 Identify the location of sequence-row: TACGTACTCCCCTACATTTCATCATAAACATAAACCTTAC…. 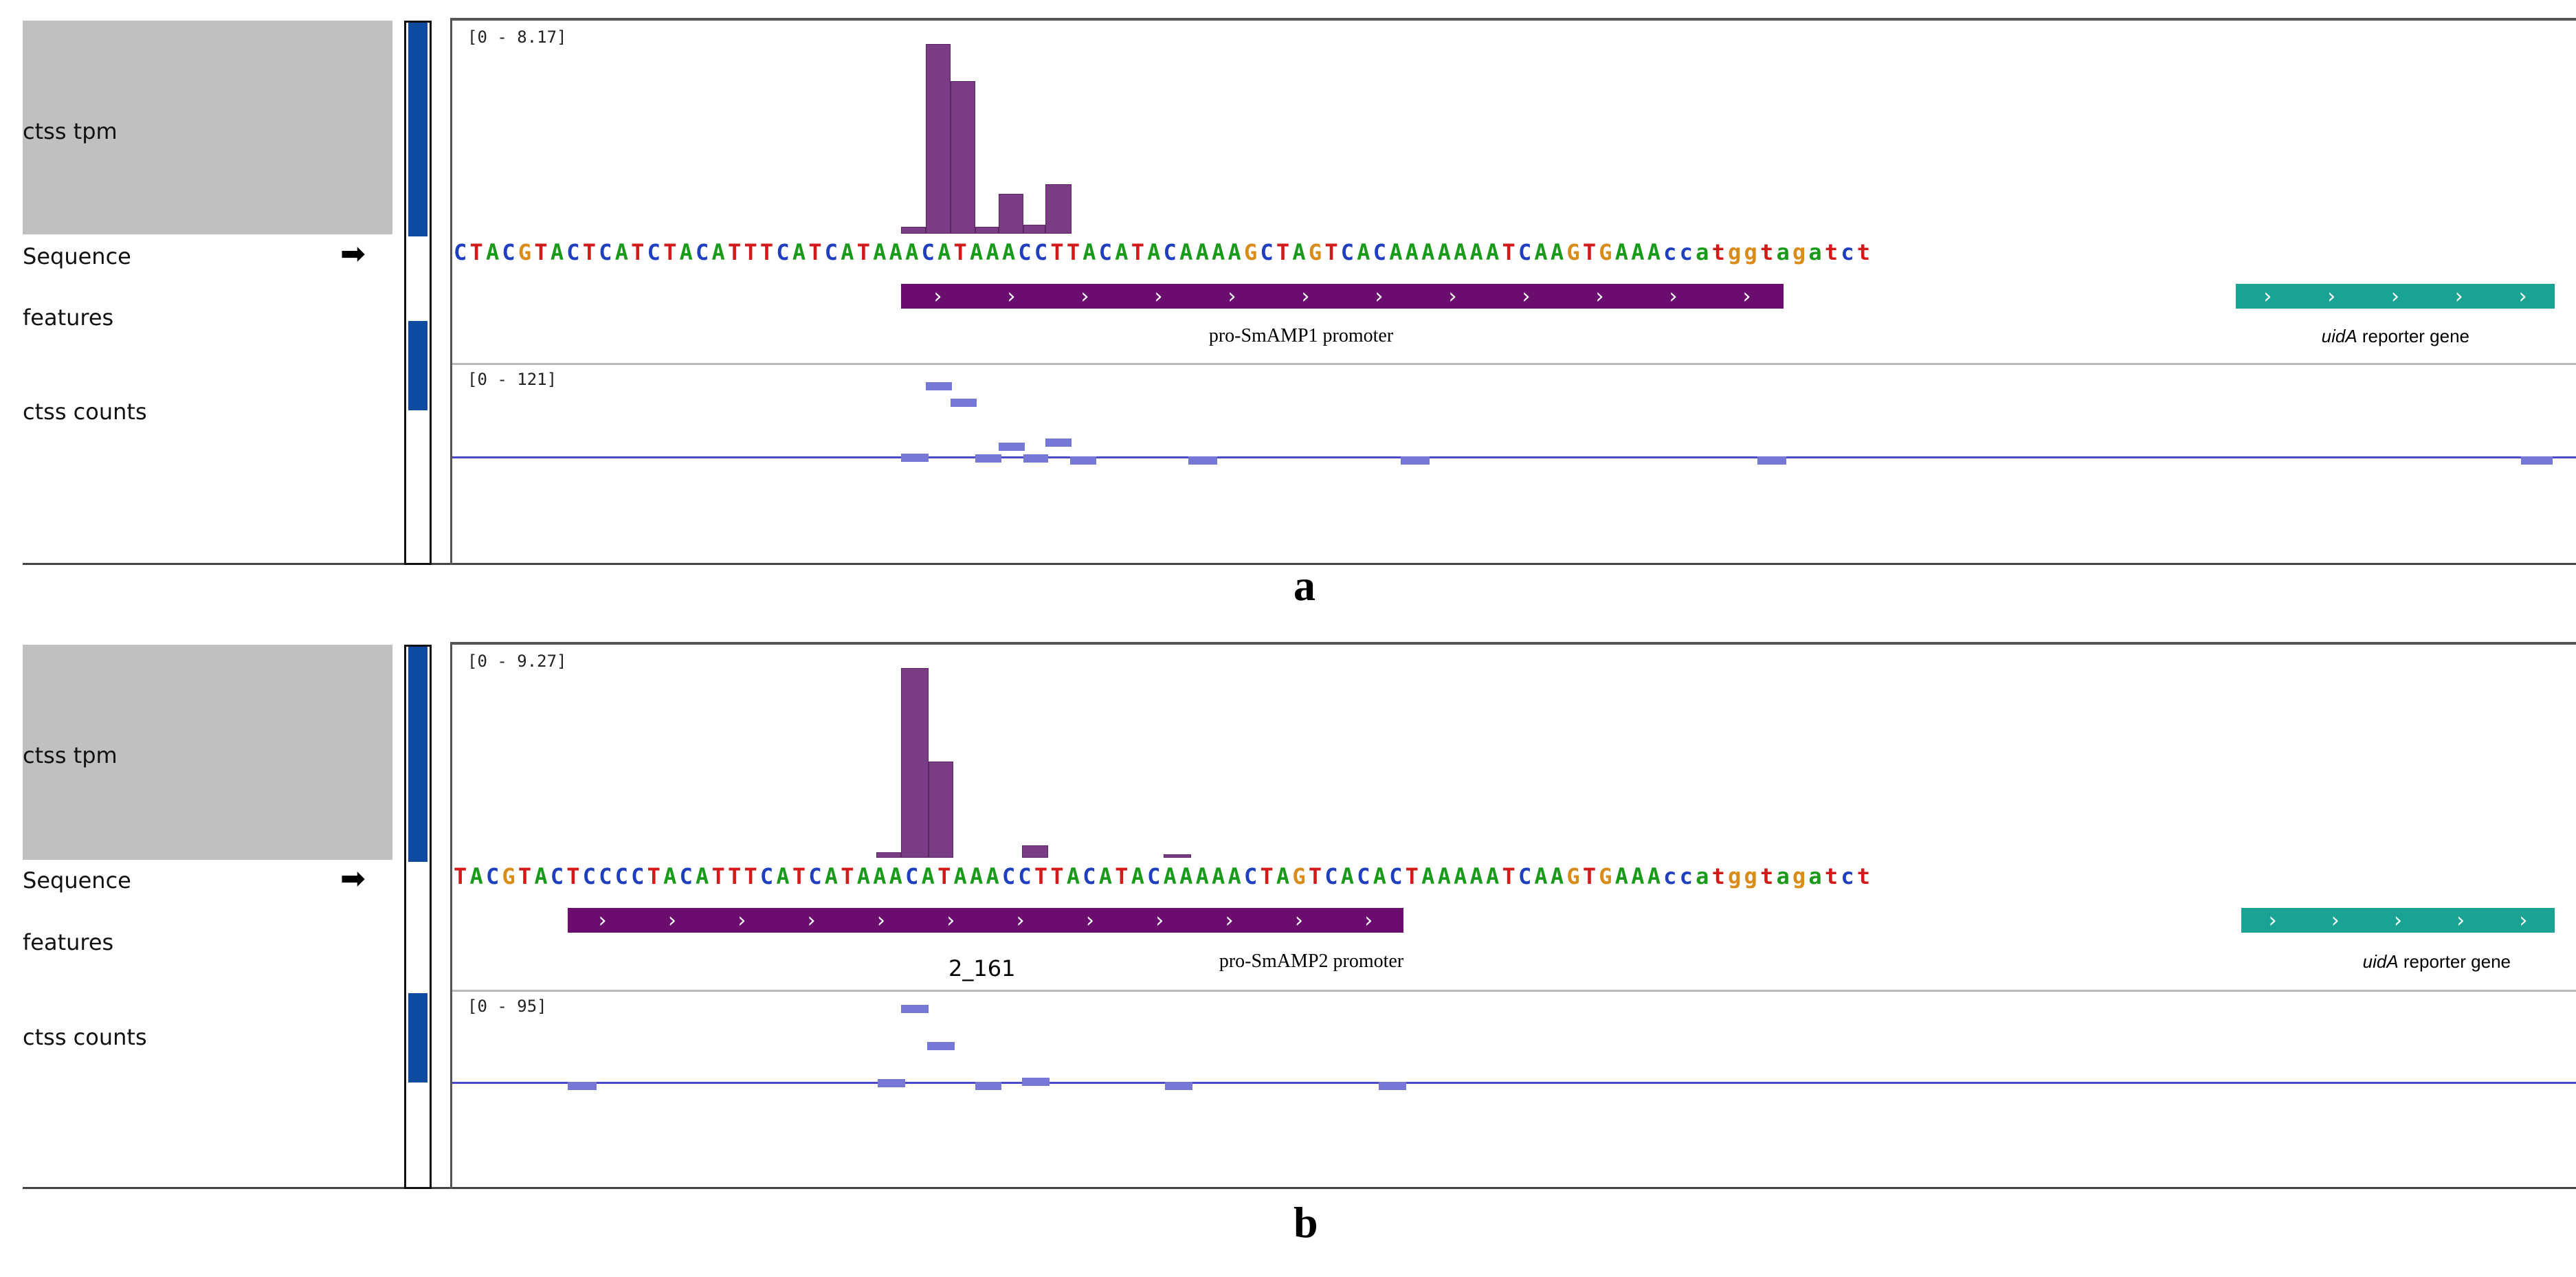
(1163, 876).